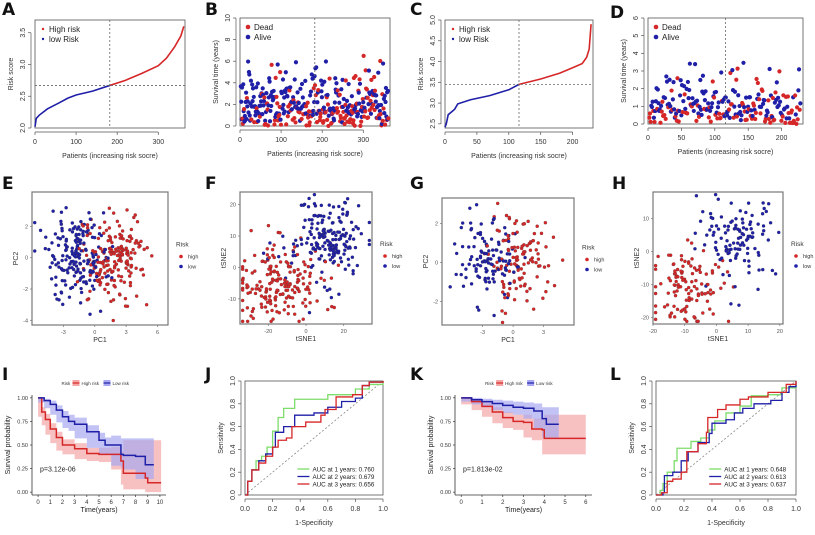 This screenshot has height=535, width=815. I want to click on panel-F: F -20 0 20 -10 0 10 20 tSNE1 tSNE2 Risk high low, so click(307, 257).